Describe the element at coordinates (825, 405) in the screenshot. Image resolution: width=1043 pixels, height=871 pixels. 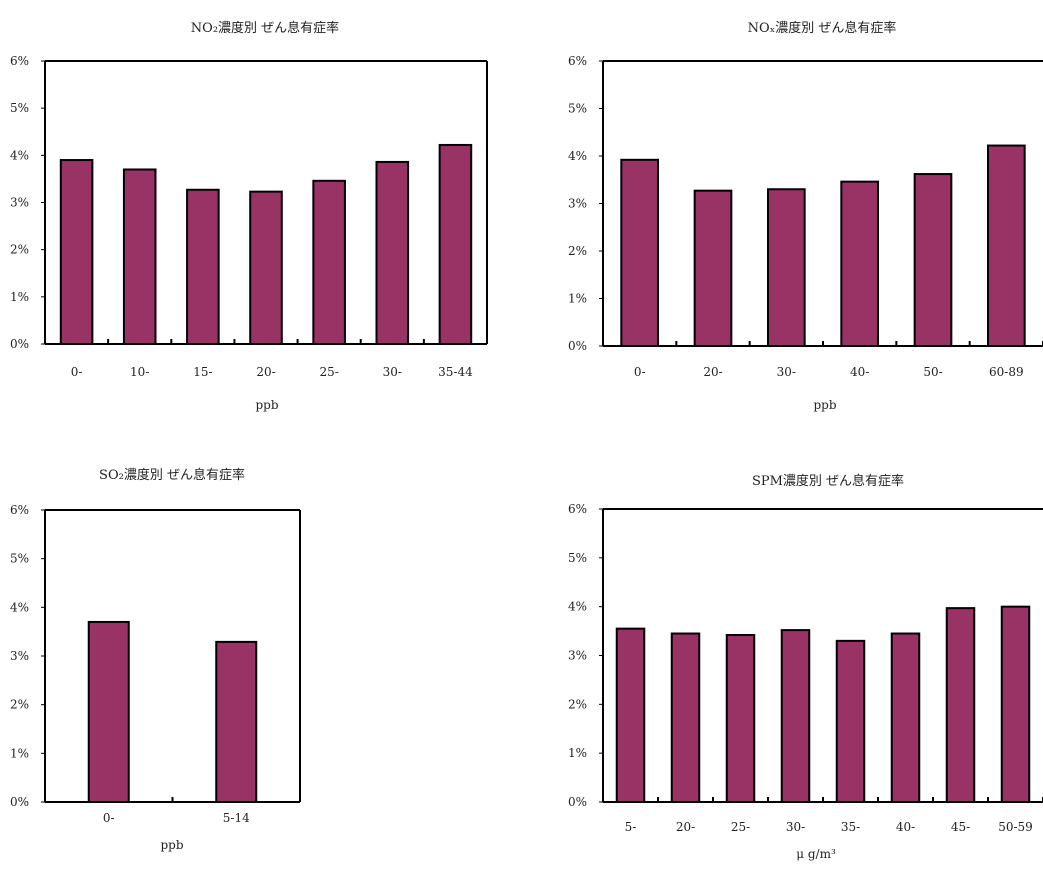
I see `x-axis-label-nox: ppb` at that location.